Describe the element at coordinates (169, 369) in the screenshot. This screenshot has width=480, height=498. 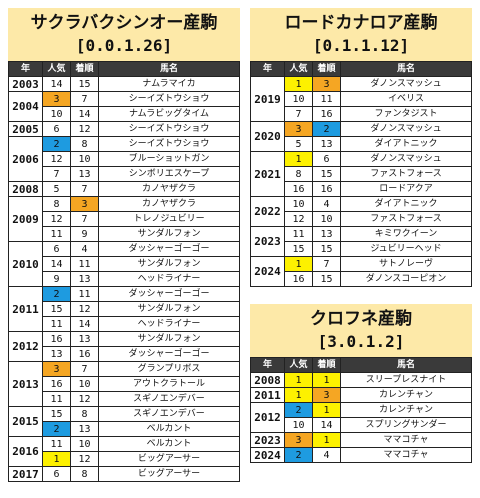
I see `horse-name-cell: グランプリボス` at that location.